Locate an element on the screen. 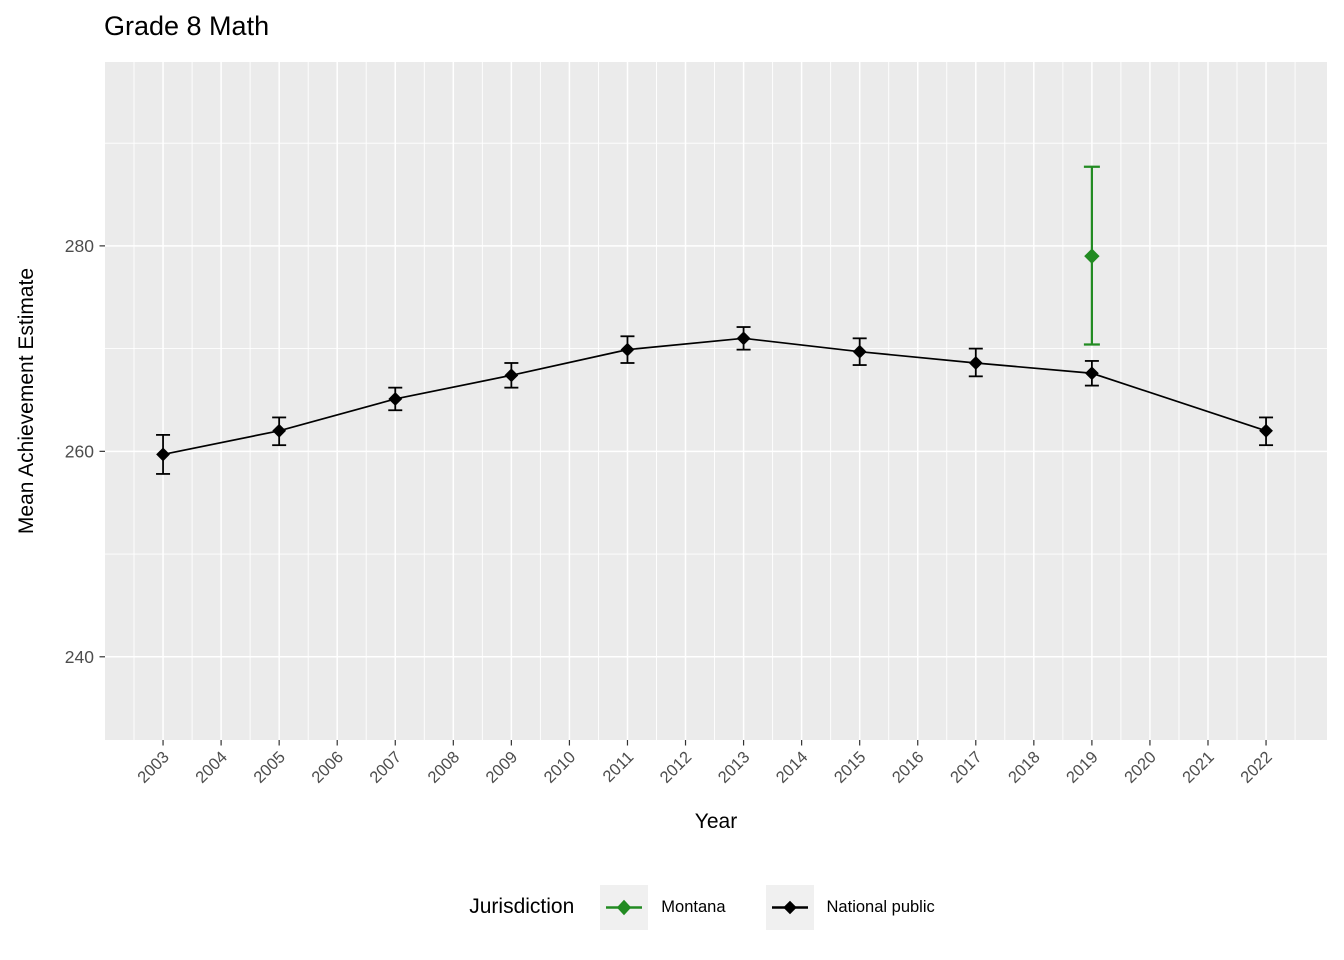 Image resolution: width=1344 pixels, height=960 pixels. x-tick-label: 2015 is located at coordinates (850, 767).